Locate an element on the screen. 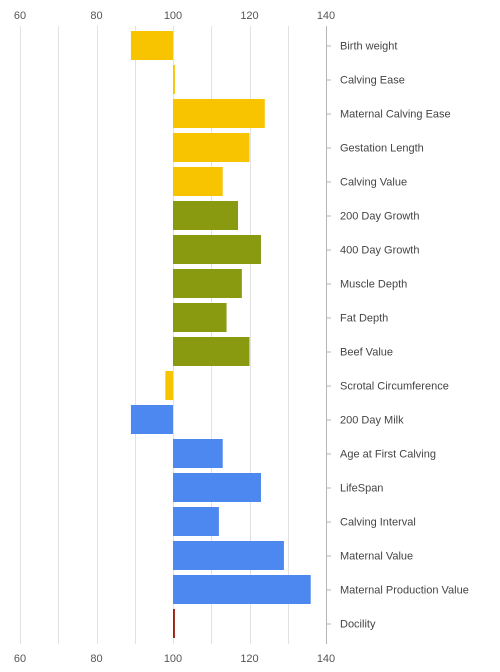  category-label: Age at First Calving is located at coordinates (388, 455).